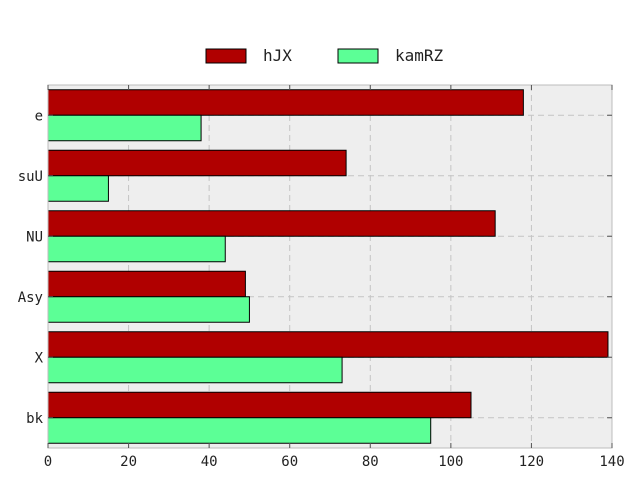 This screenshot has width=640, height=480. I want to click on y-tick-label: bk, so click(34, 419).